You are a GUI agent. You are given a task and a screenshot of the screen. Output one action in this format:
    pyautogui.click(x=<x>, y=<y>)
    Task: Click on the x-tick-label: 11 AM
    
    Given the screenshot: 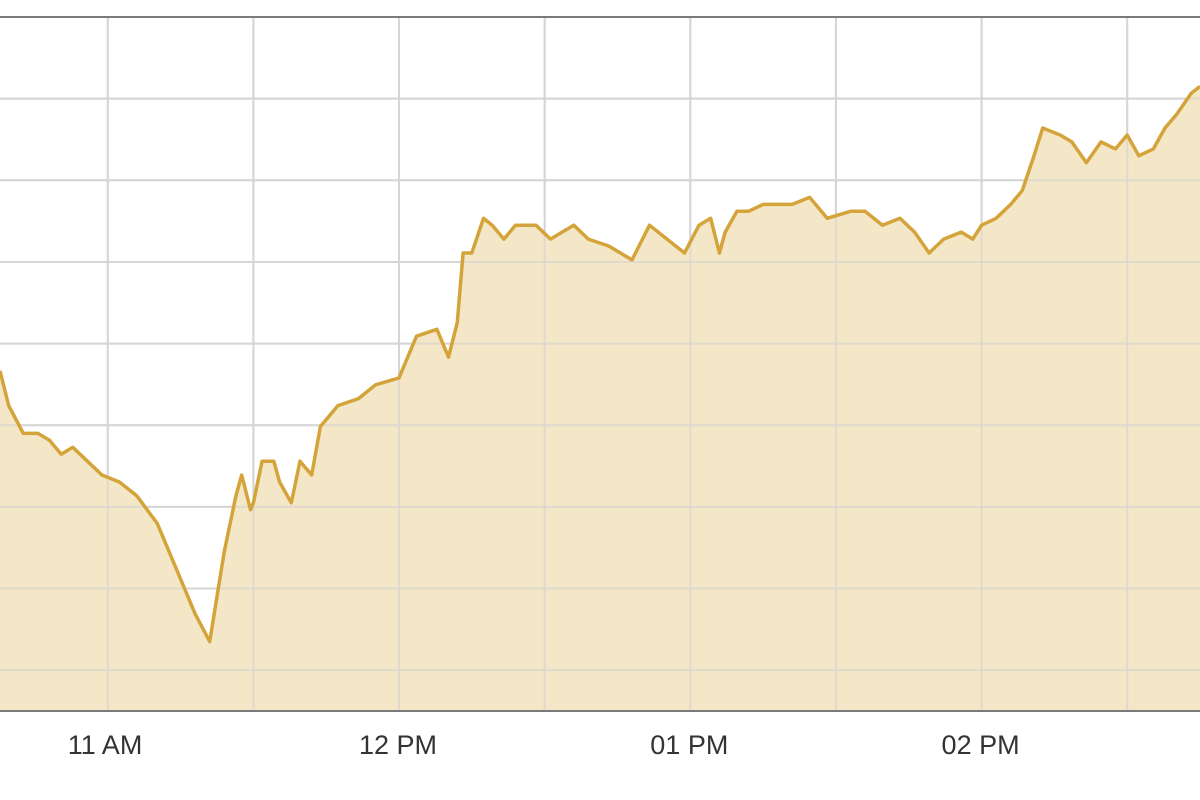 What is the action you would take?
    pyautogui.click(x=105, y=745)
    